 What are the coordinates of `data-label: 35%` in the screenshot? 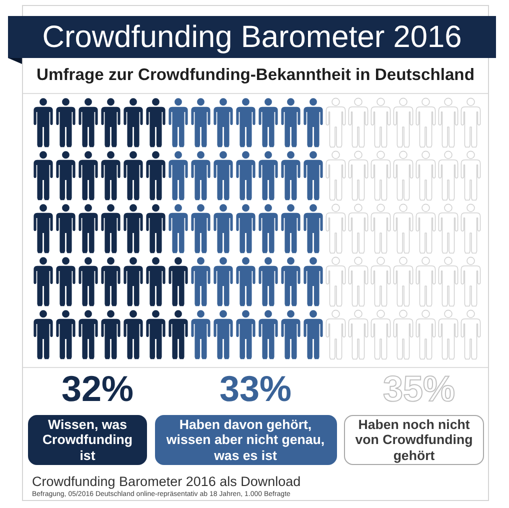 It's located at (419, 388).